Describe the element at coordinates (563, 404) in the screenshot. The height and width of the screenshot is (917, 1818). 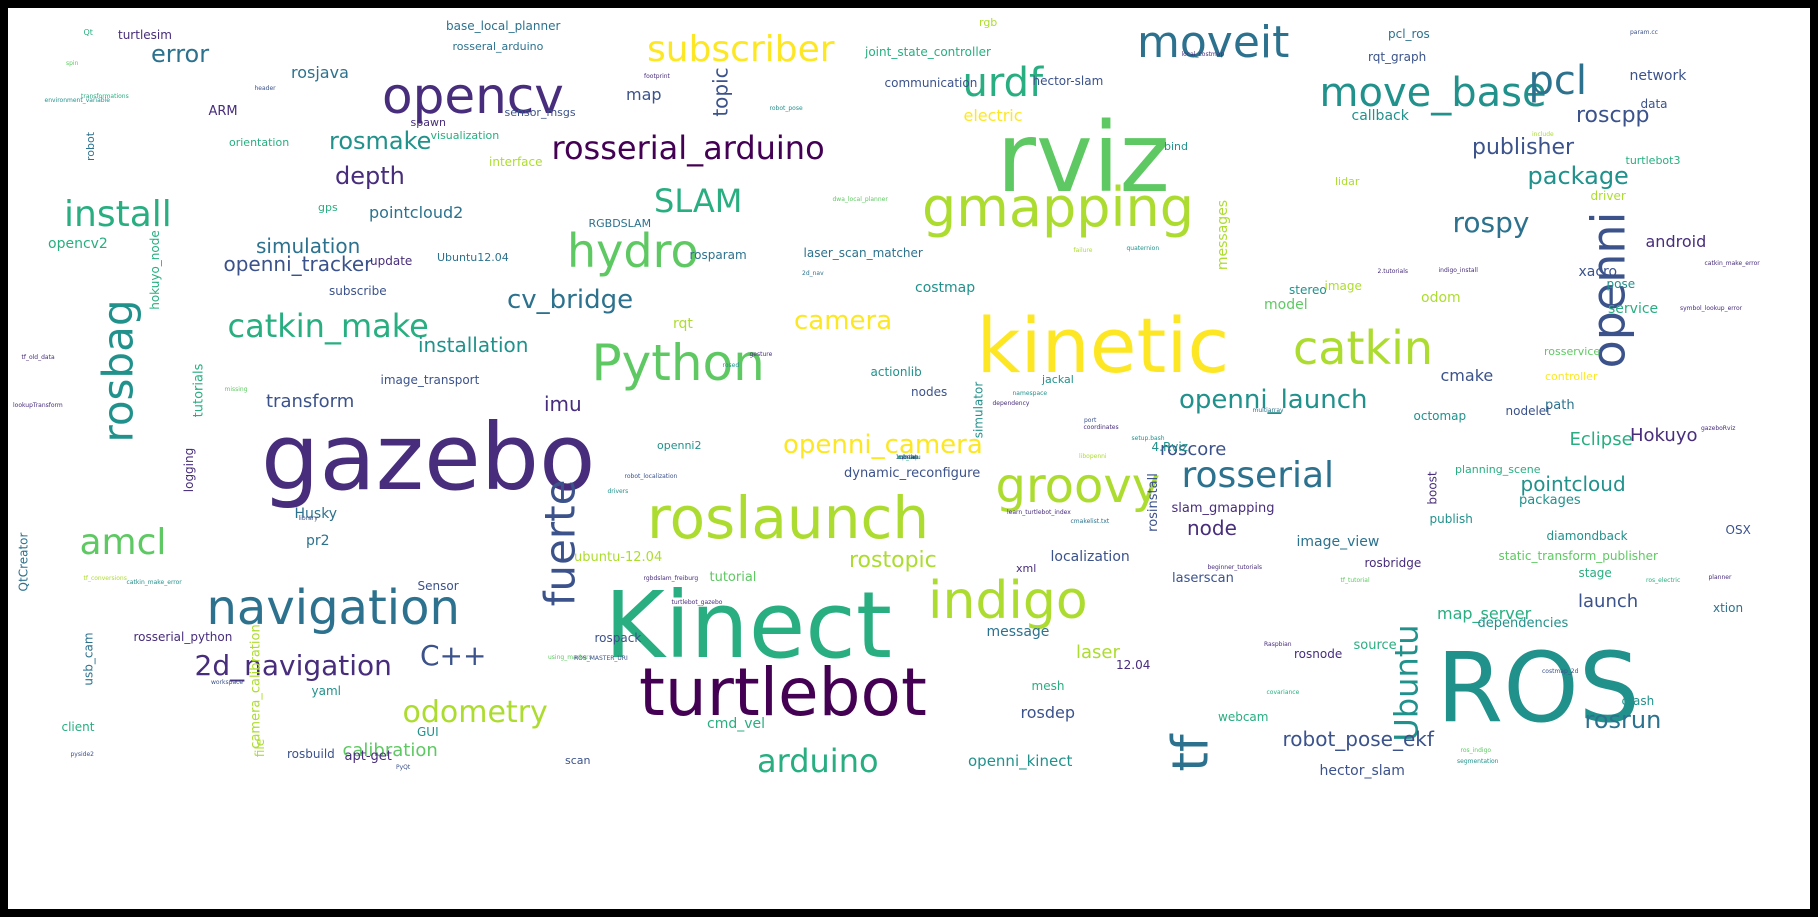
I see `word-imu: imu` at that location.